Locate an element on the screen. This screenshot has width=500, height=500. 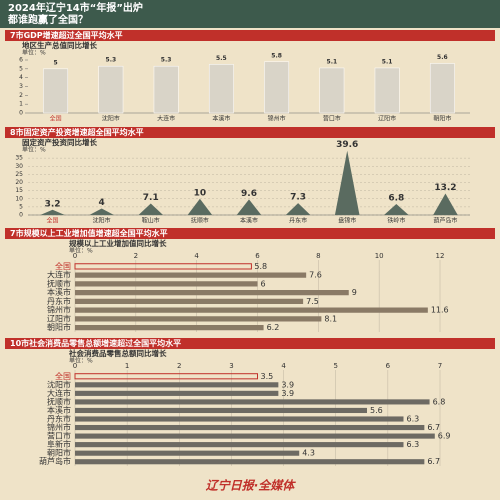
footer: 辽宁日报·全媒体 is located at coordinates (251, 486).